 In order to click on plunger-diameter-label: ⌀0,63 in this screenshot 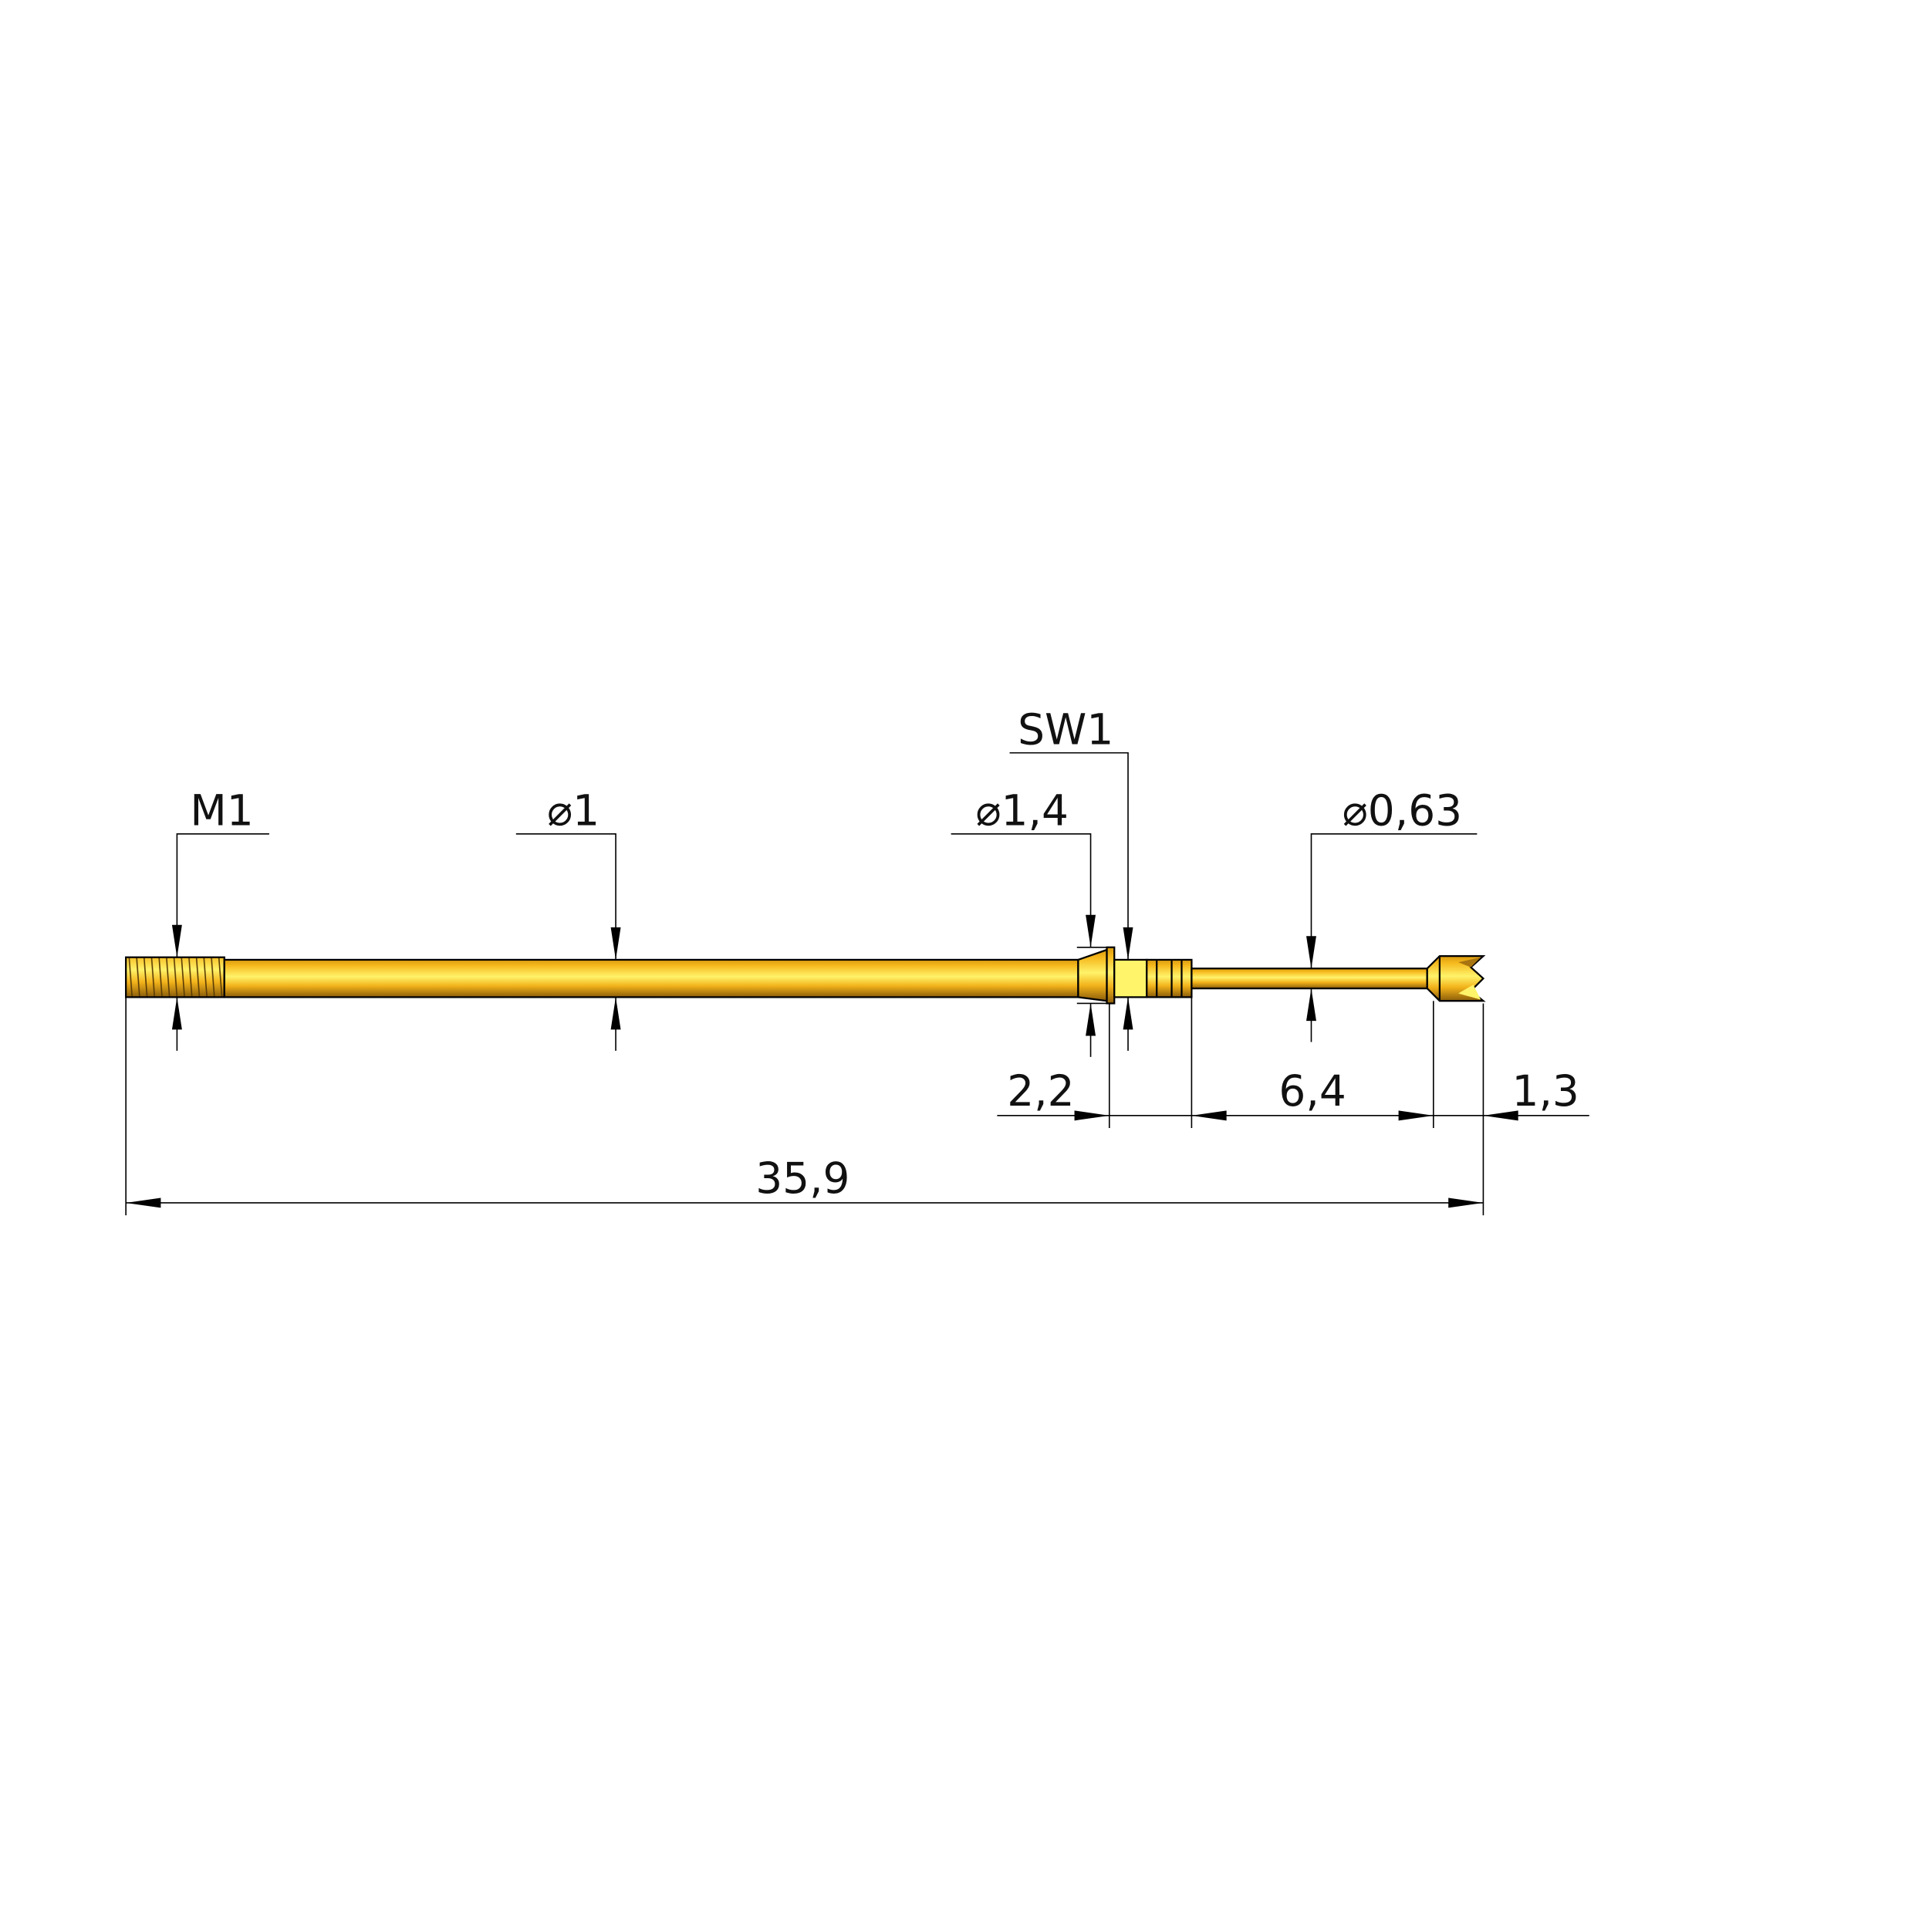, I will do `click(1402, 810)`.